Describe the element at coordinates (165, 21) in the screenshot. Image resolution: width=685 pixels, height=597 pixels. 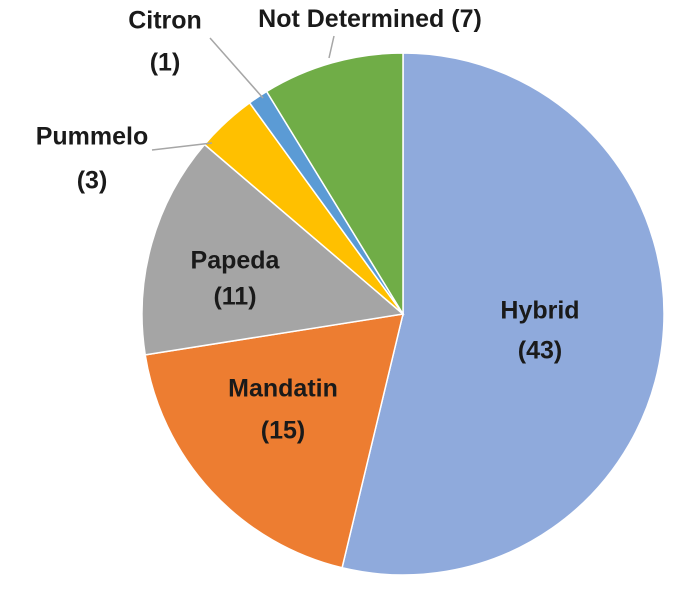
I see `category-label: Citron` at that location.